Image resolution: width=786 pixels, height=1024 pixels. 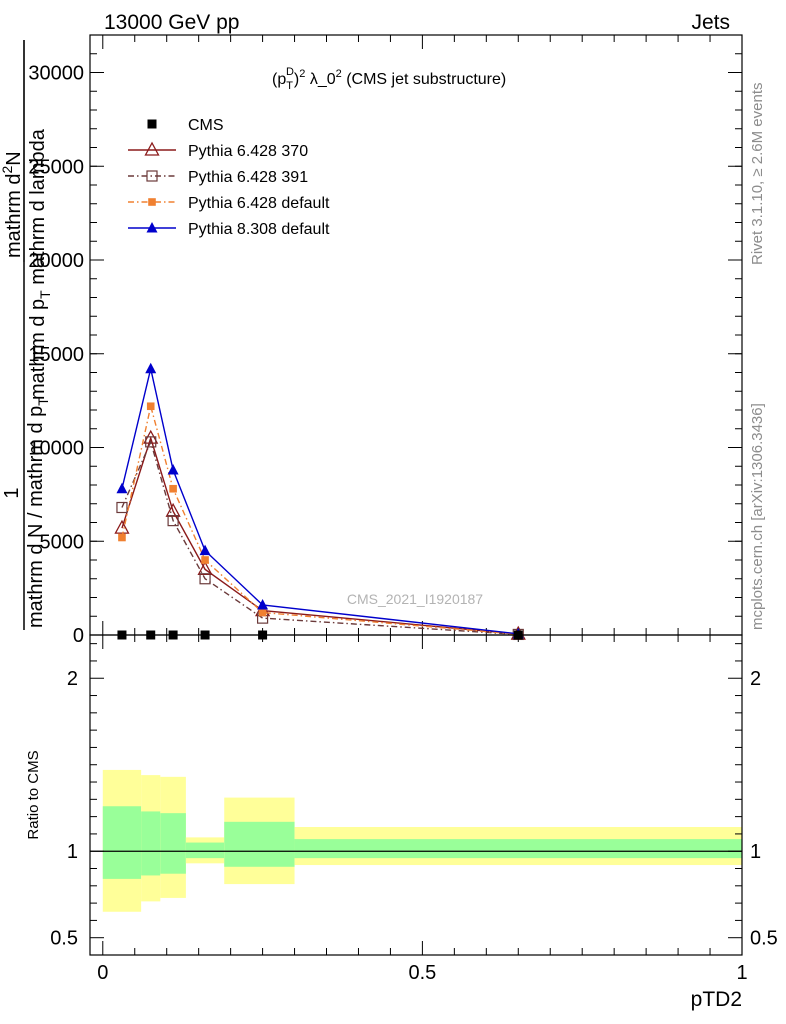 What do you see at coordinates (755, 852) in the screenshot?
I see `ratio-y-tick-label-right: 1` at bounding box center [755, 852].